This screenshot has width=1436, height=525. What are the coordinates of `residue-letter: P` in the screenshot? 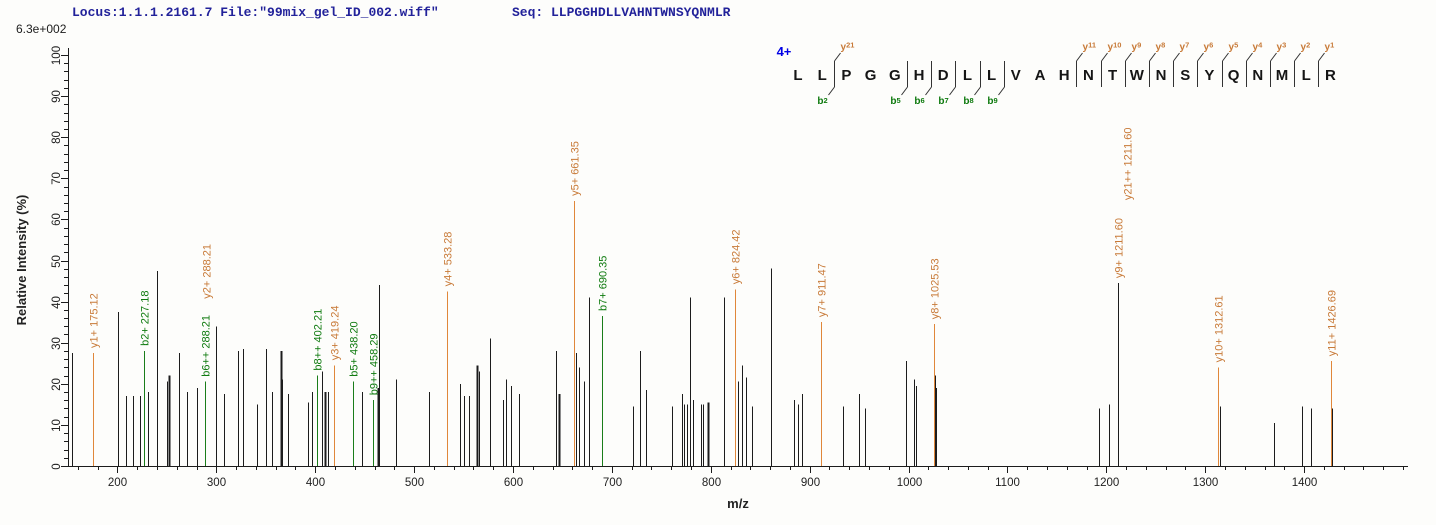 It's located at (846, 75).